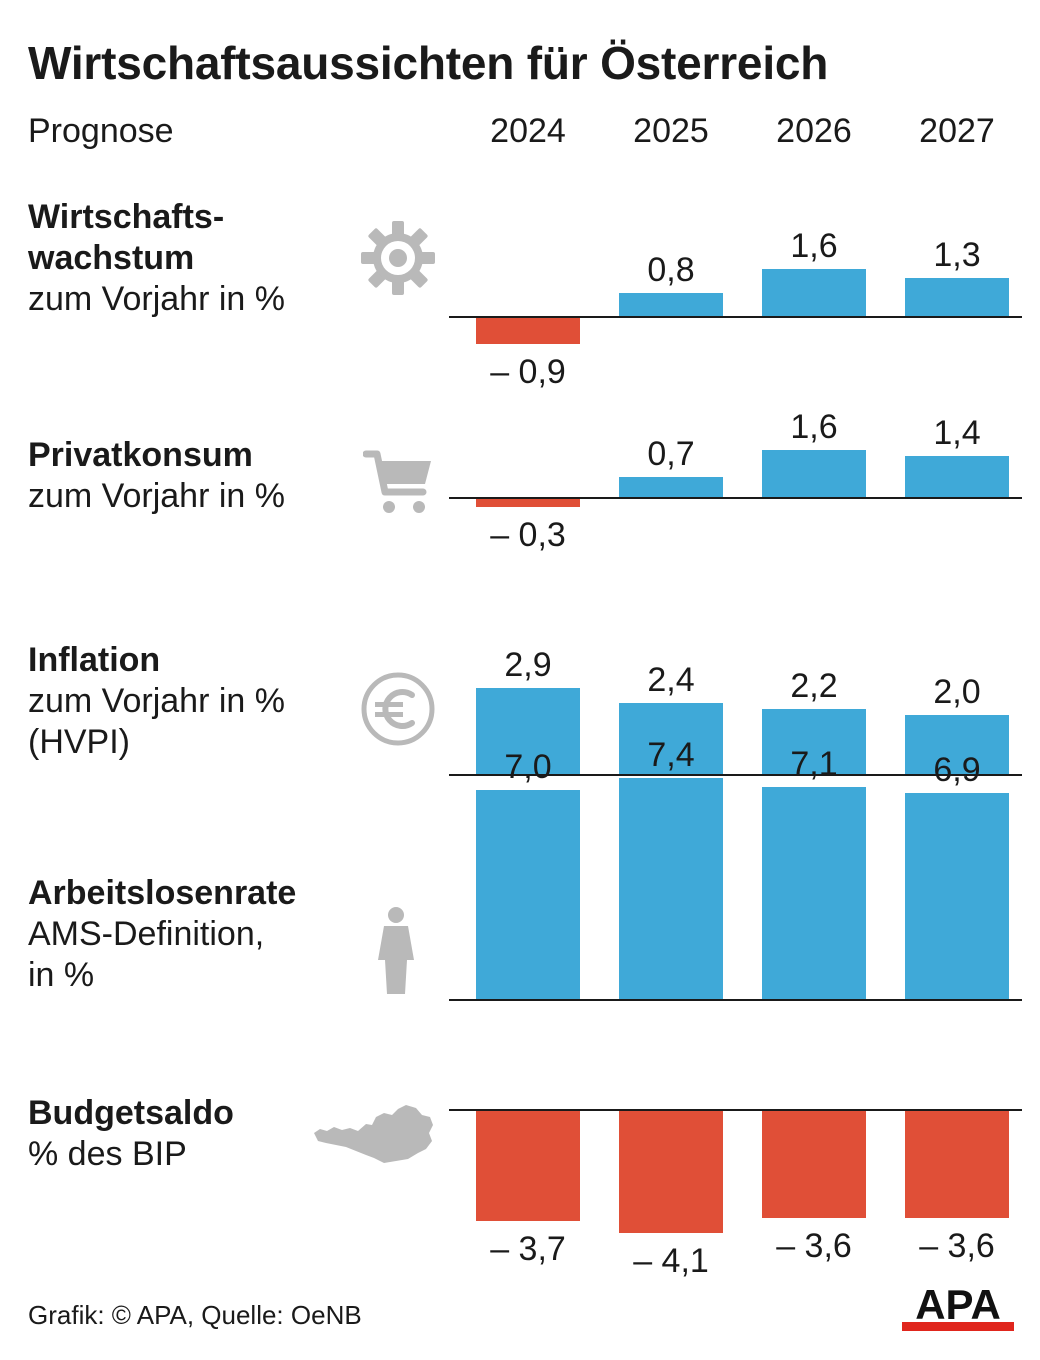 This screenshot has height=1360, width=1040. I want to click on data-label-2027: 6,9, so click(956, 770).